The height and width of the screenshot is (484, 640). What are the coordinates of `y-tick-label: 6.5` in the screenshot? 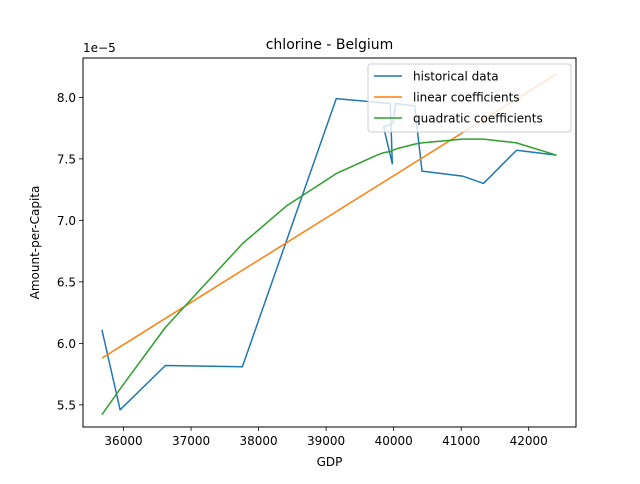 It's located at (66, 282).